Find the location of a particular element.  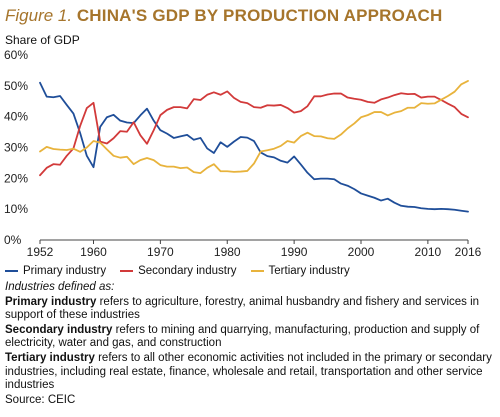

x-tick-label: 1952 is located at coordinates (40, 252).